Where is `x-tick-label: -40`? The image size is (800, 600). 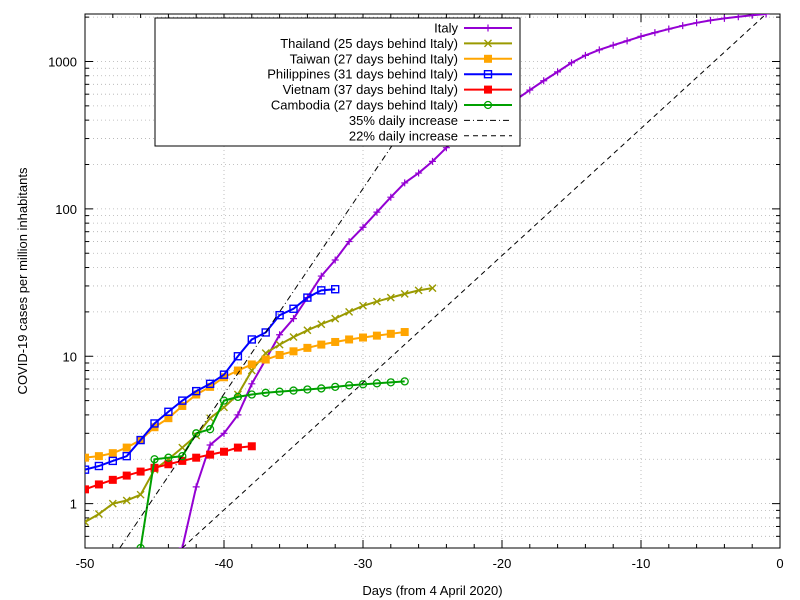 x-tick-label: -40 is located at coordinates (224, 563).